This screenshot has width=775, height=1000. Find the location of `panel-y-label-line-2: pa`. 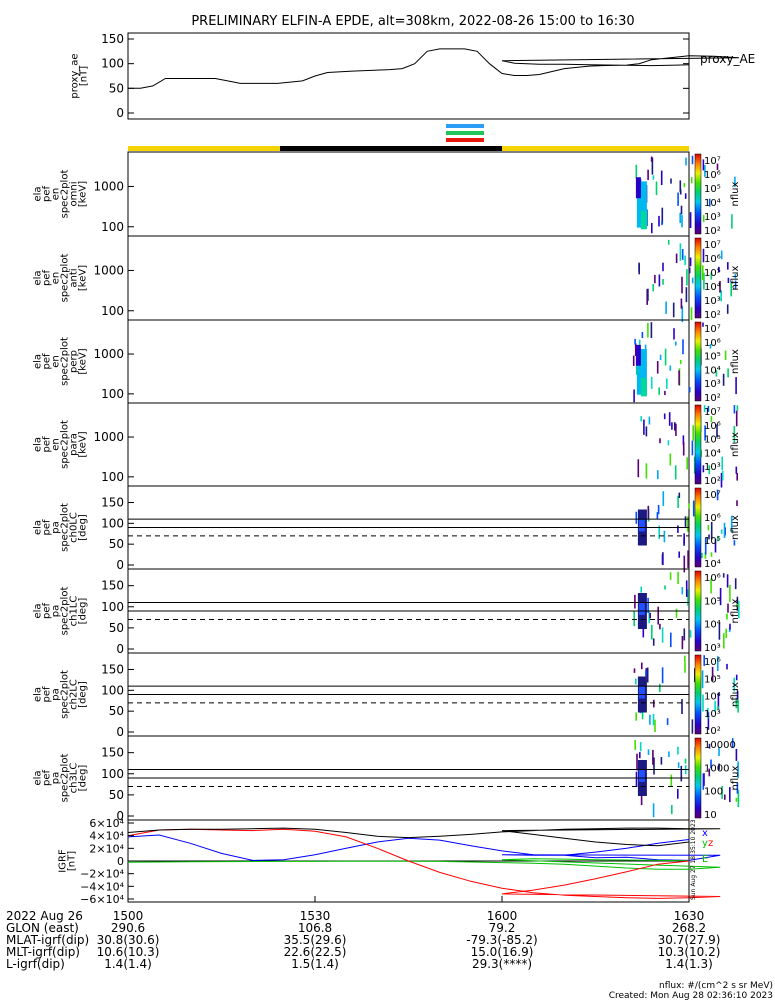

panel-y-label-line-2: pa is located at coordinates (56, 694).